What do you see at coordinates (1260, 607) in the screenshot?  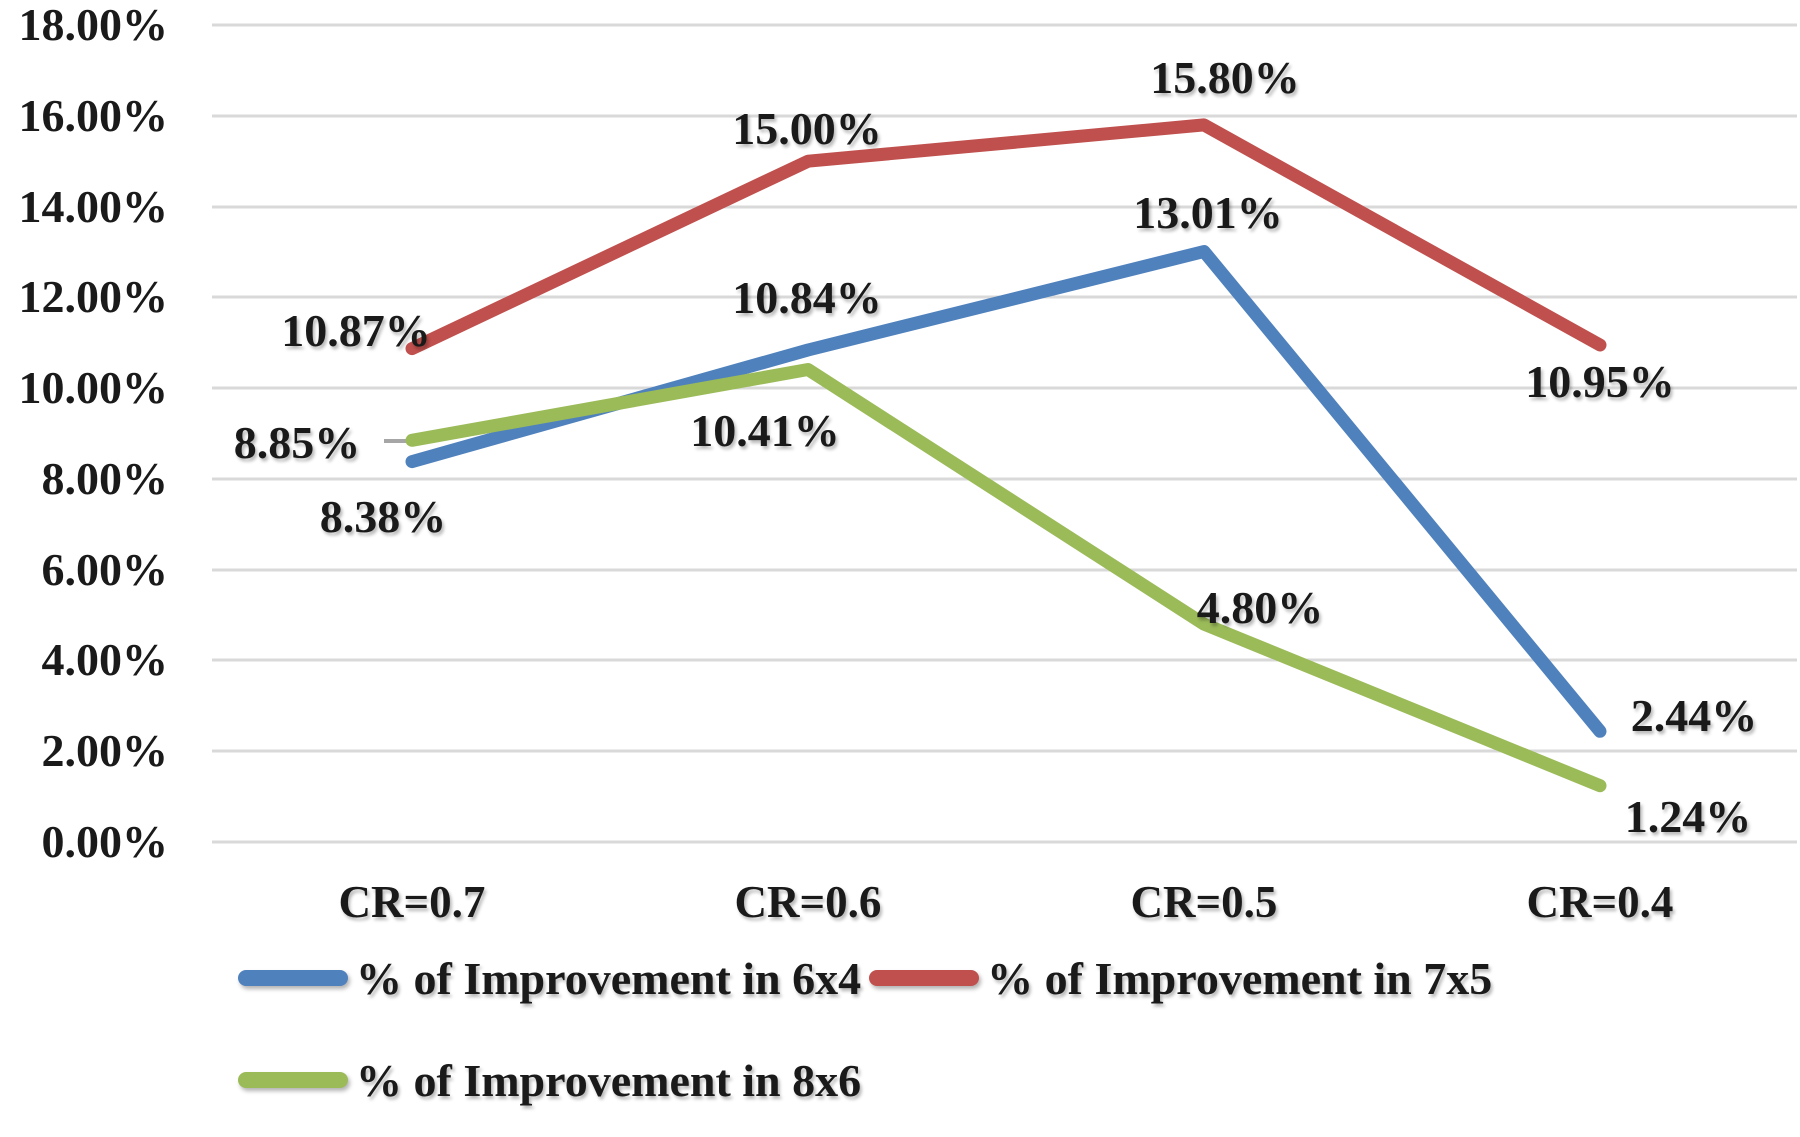 I see `data-label: 4.80%` at bounding box center [1260, 607].